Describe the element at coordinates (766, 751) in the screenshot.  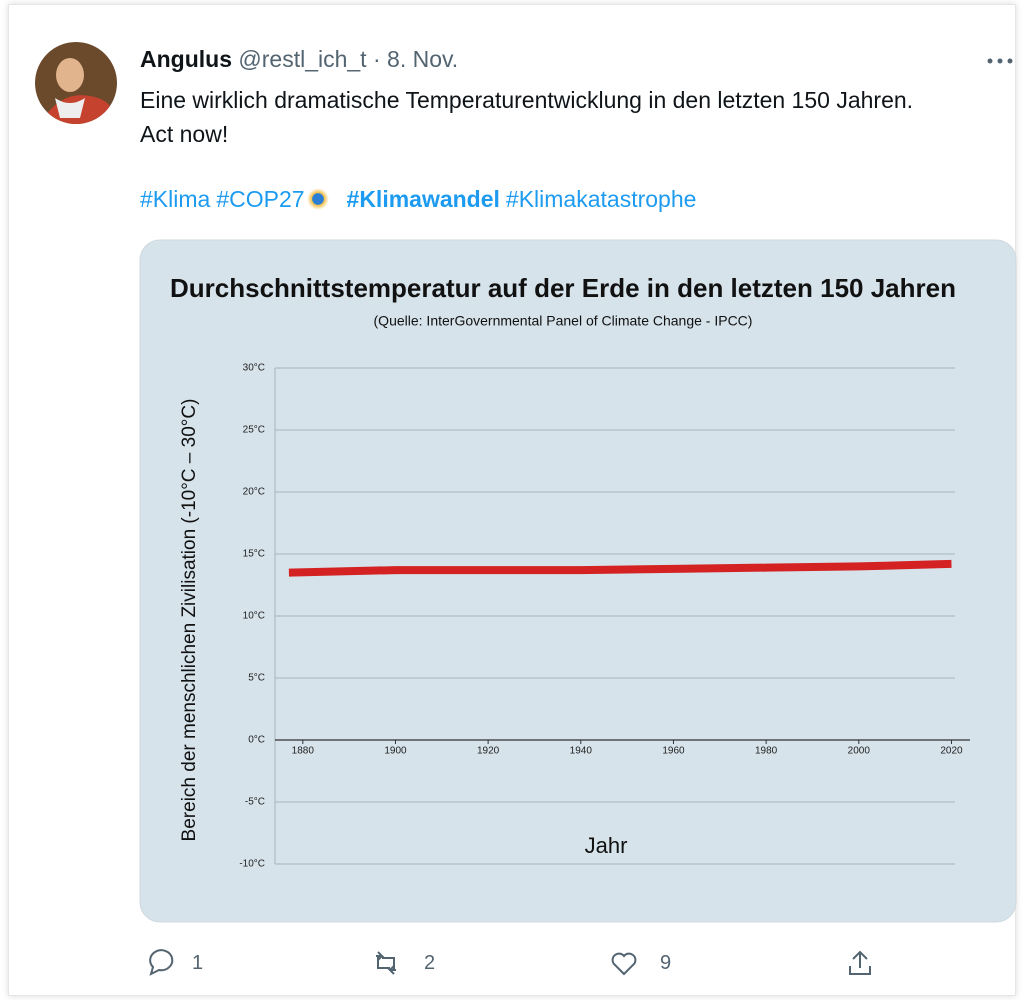
I see `x-tick-label: 1980` at that location.